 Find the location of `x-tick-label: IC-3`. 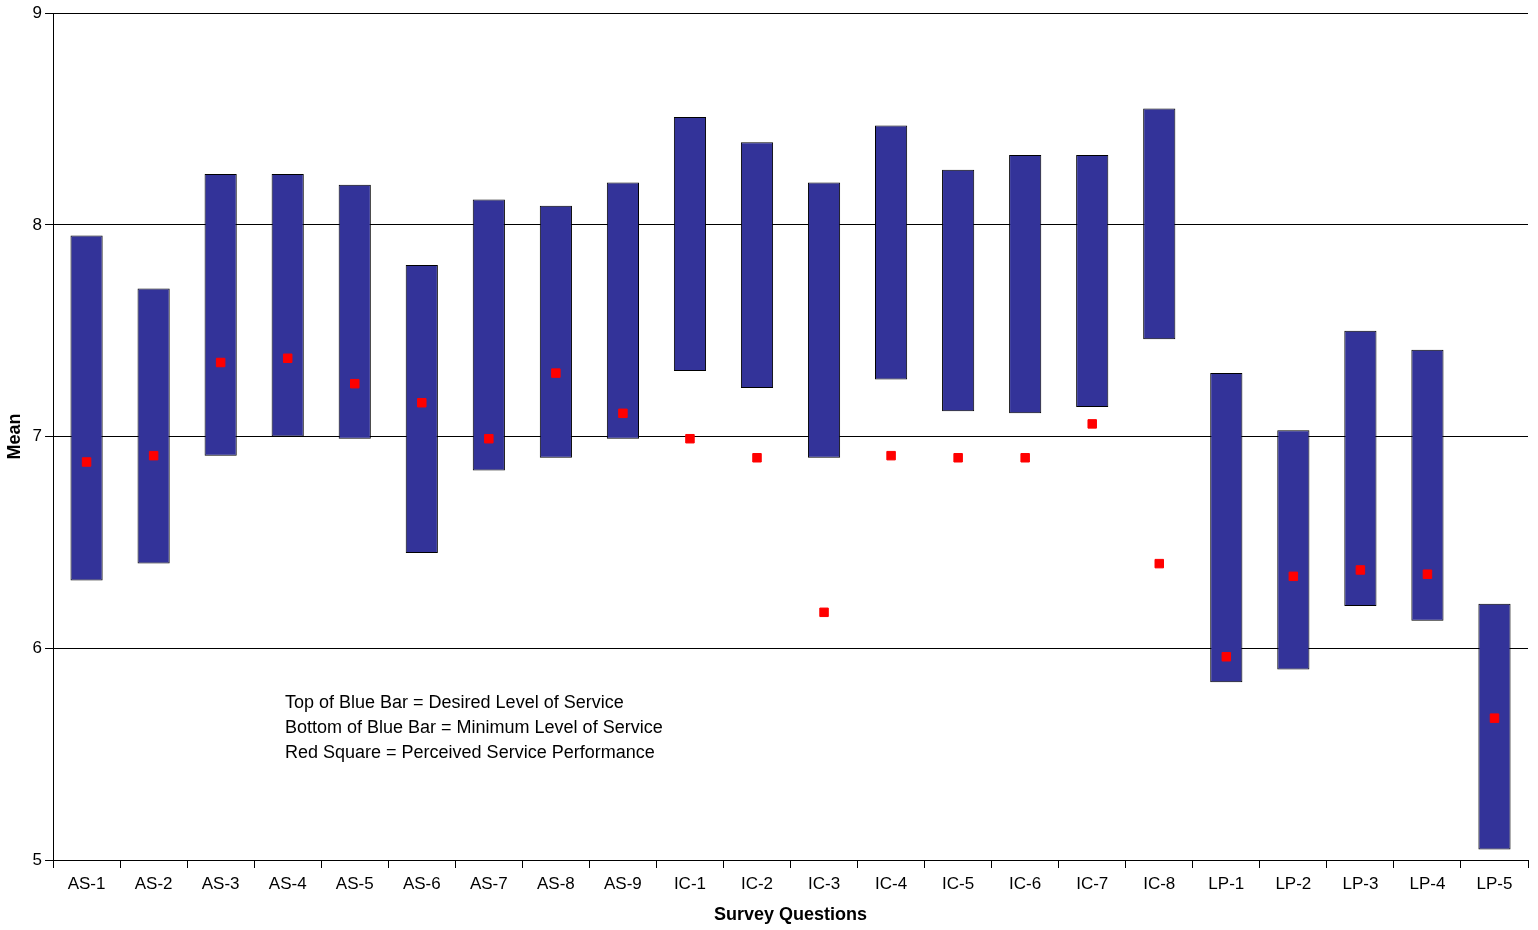

x-tick-label: IC-3 is located at coordinates (824, 883).